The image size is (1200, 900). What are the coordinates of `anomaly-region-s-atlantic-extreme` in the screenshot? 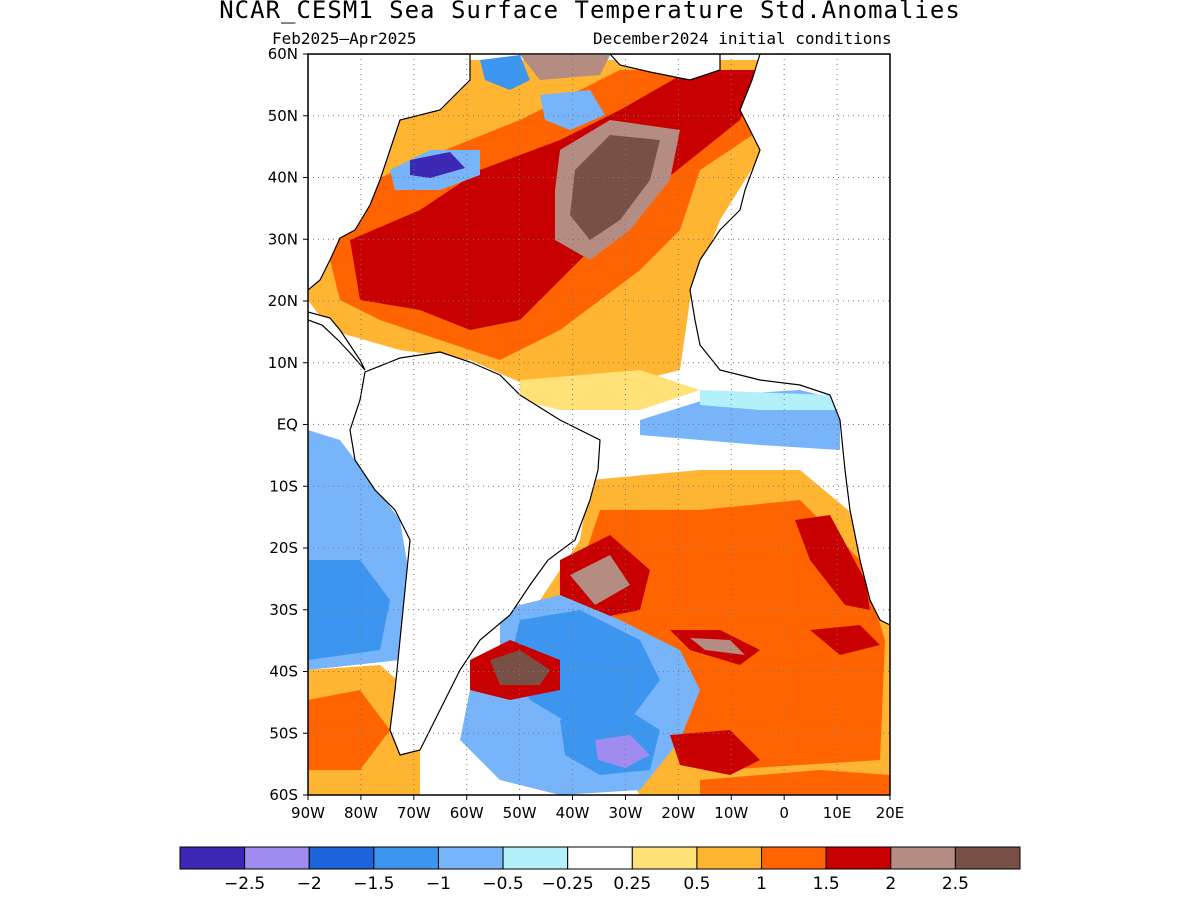 It's located at (600, 580).